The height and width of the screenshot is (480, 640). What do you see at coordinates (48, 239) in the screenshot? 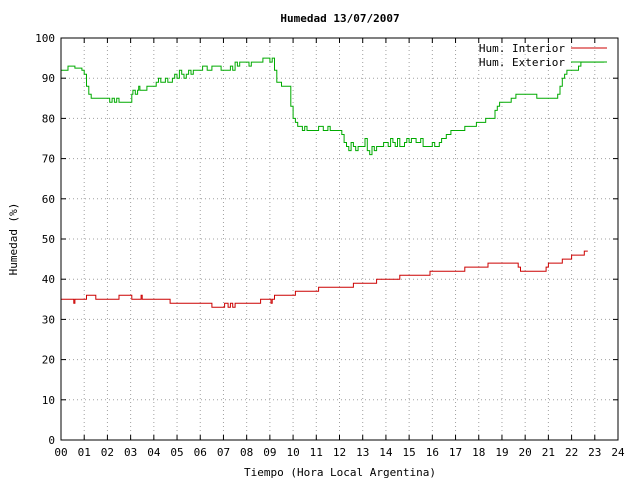
I see `y-tick-label: 50` at bounding box center [48, 239].